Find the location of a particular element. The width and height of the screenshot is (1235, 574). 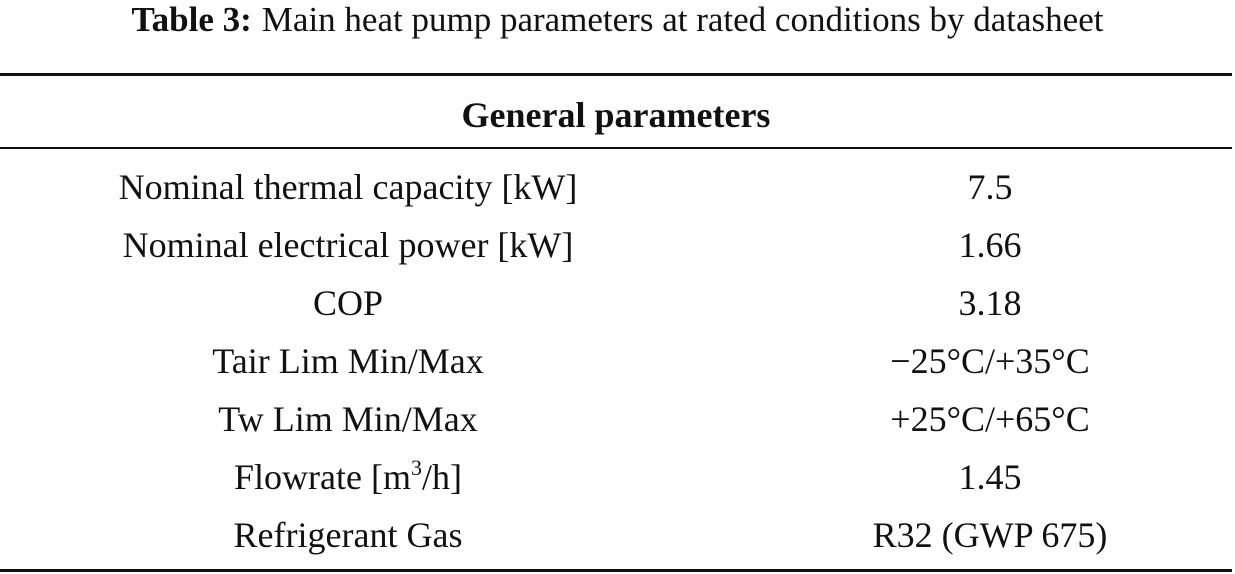

parameter-name: Tw Lim Min/Max is located at coordinates (348, 419).